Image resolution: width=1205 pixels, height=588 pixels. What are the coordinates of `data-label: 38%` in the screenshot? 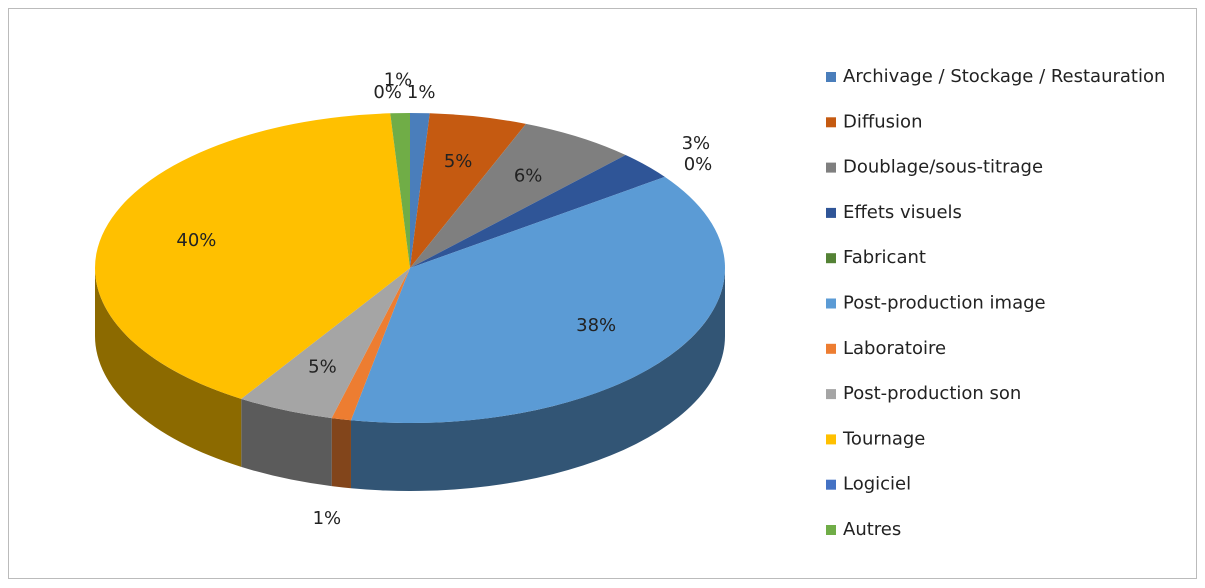 It's located at (596, 325).